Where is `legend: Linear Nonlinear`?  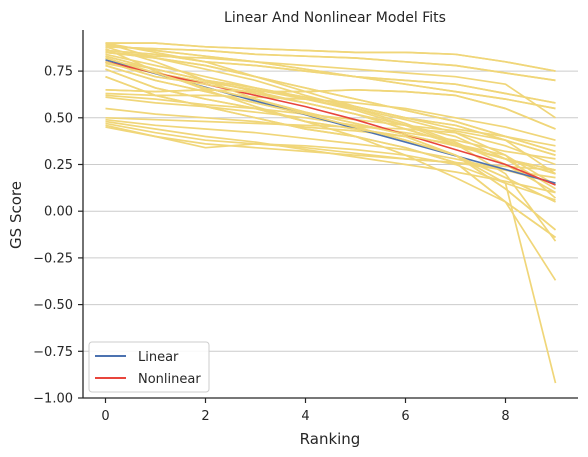
legend: Linear Nonlinear is located at coordinates (149, 367).